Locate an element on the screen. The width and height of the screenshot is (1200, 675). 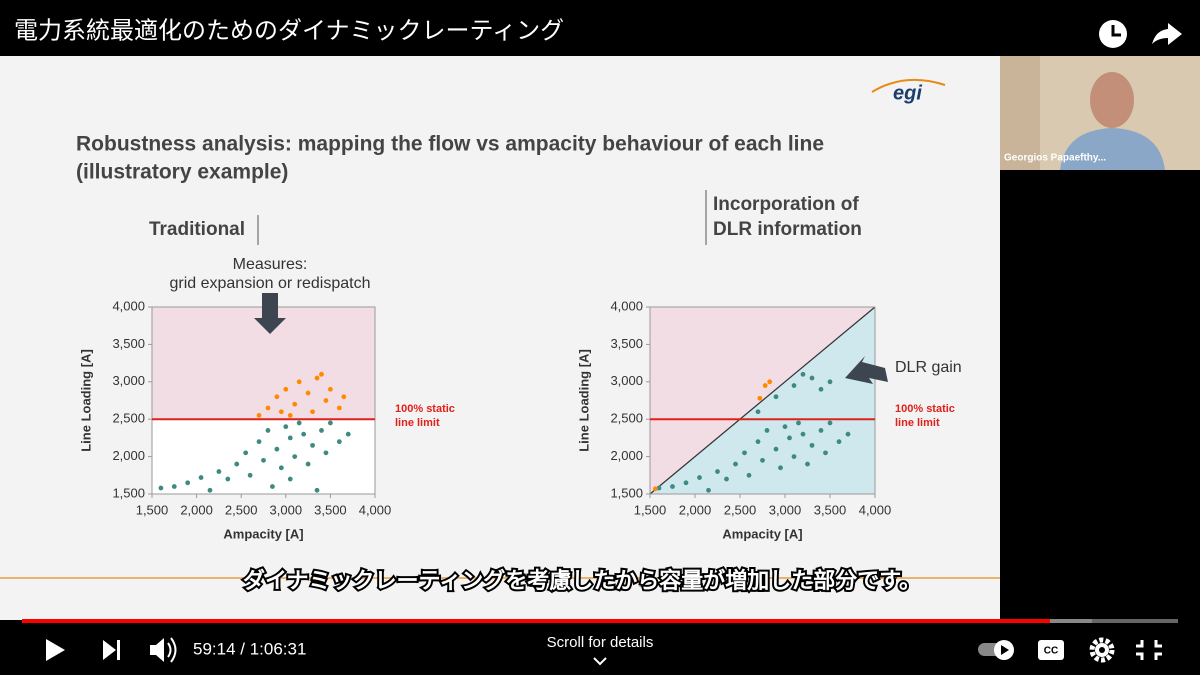
chart-heading: DLR information is located at coordinates (787, 229).